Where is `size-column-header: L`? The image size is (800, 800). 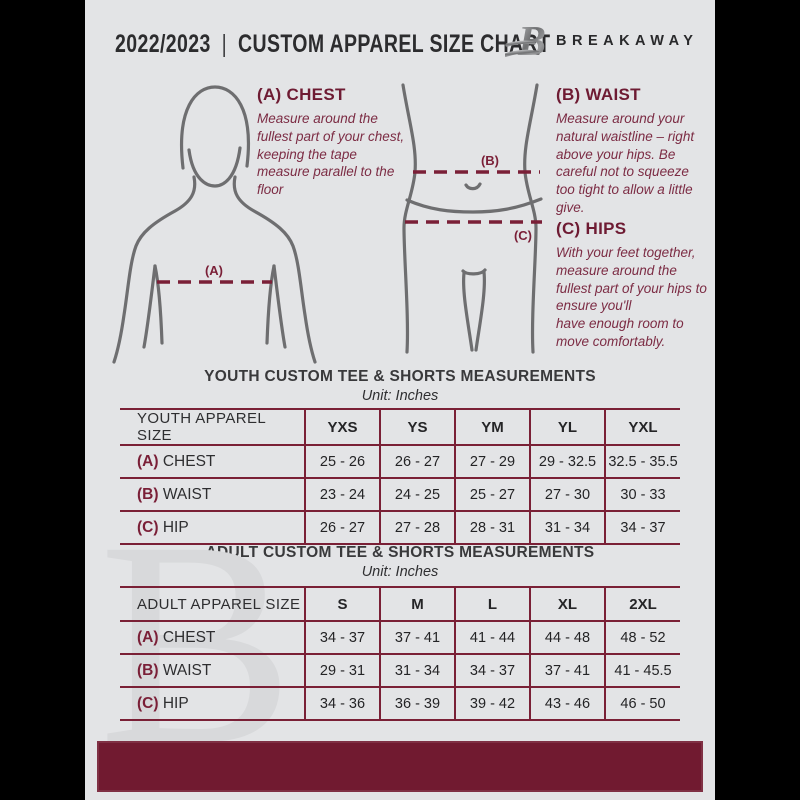 size-column-header: L is located at coordinates (492, 603).